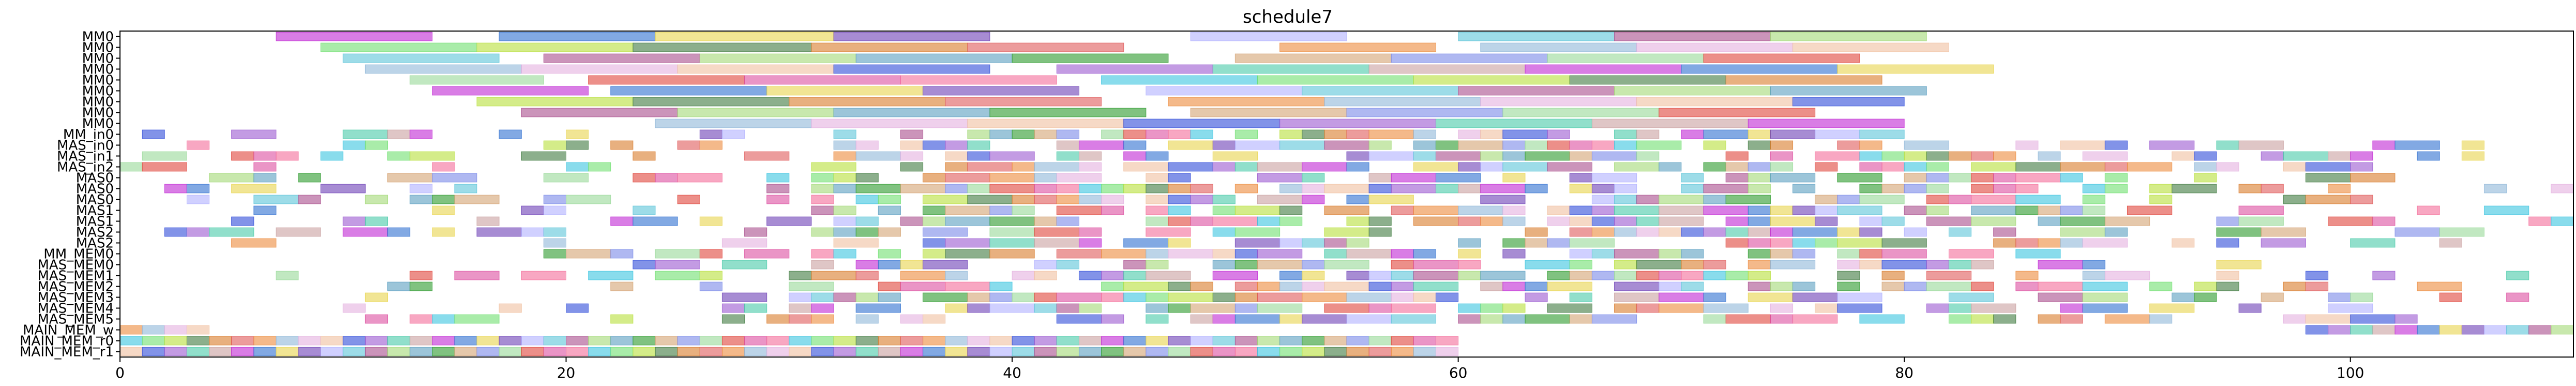 This screenshot has width=2576, height=386. What do you see at coordinates (68, 330) in the screenshot?
I see `y-tick-label: MAIN_MEM_w` at bounding box center [68, 330].